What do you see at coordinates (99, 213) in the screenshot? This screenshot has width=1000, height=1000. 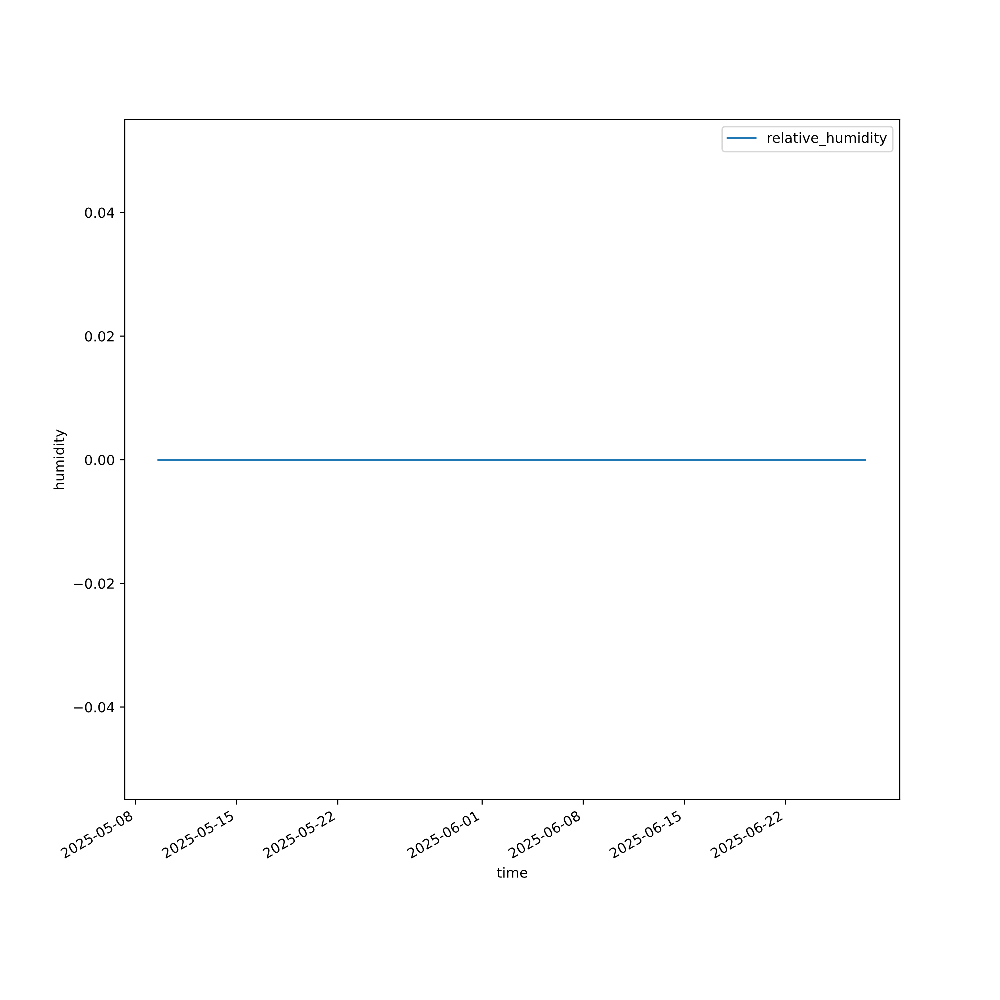 I see `y-tick-label: 0.04` at bounding box center [99, 213].